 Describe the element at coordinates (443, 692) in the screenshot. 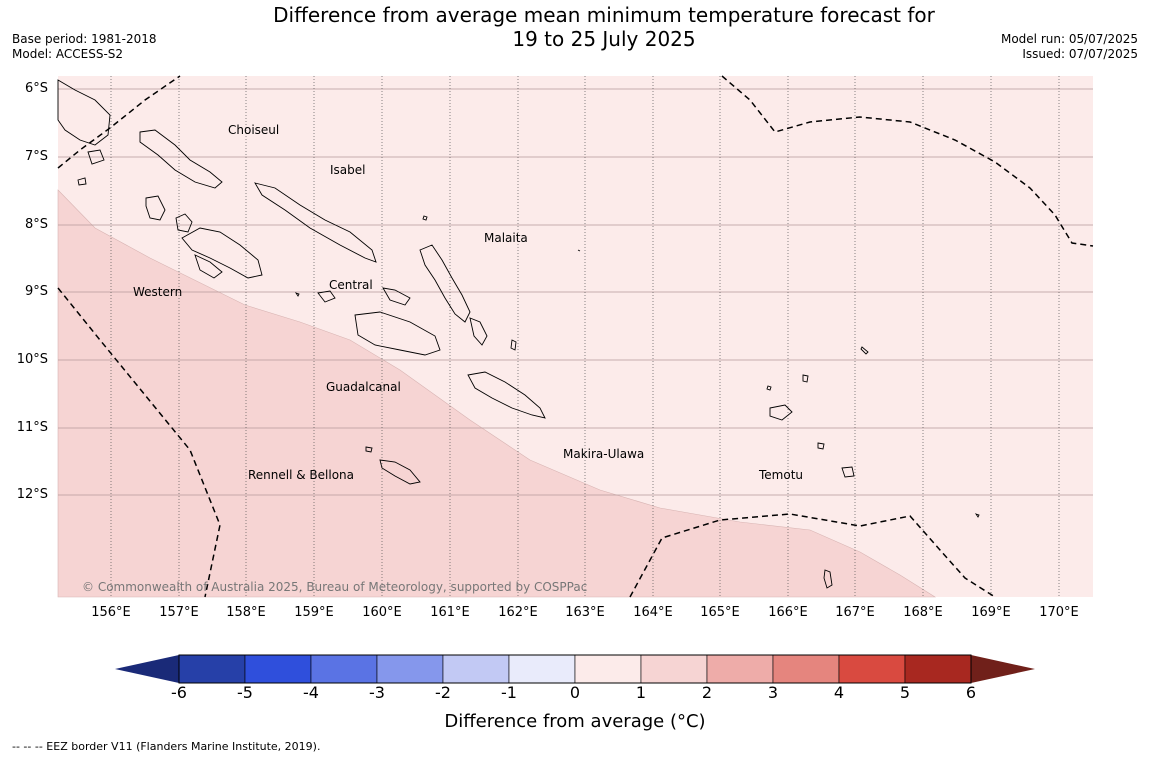

I see `colorbar-tick: -2` at that location.